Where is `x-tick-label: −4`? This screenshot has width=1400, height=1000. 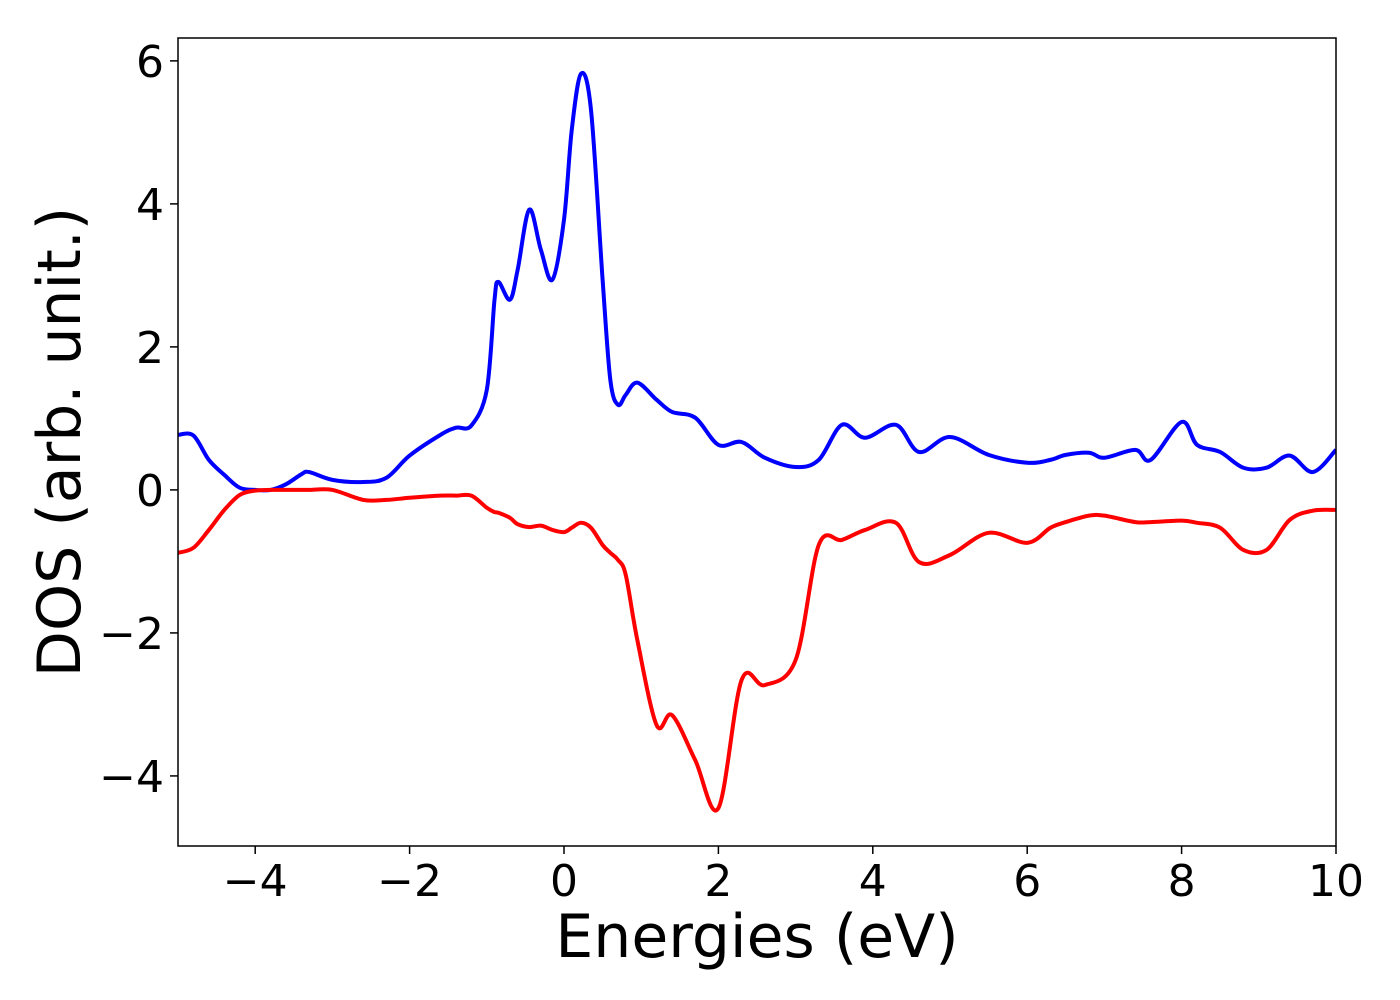
x-tick-label: −4 is located at coordinates (255, 881).